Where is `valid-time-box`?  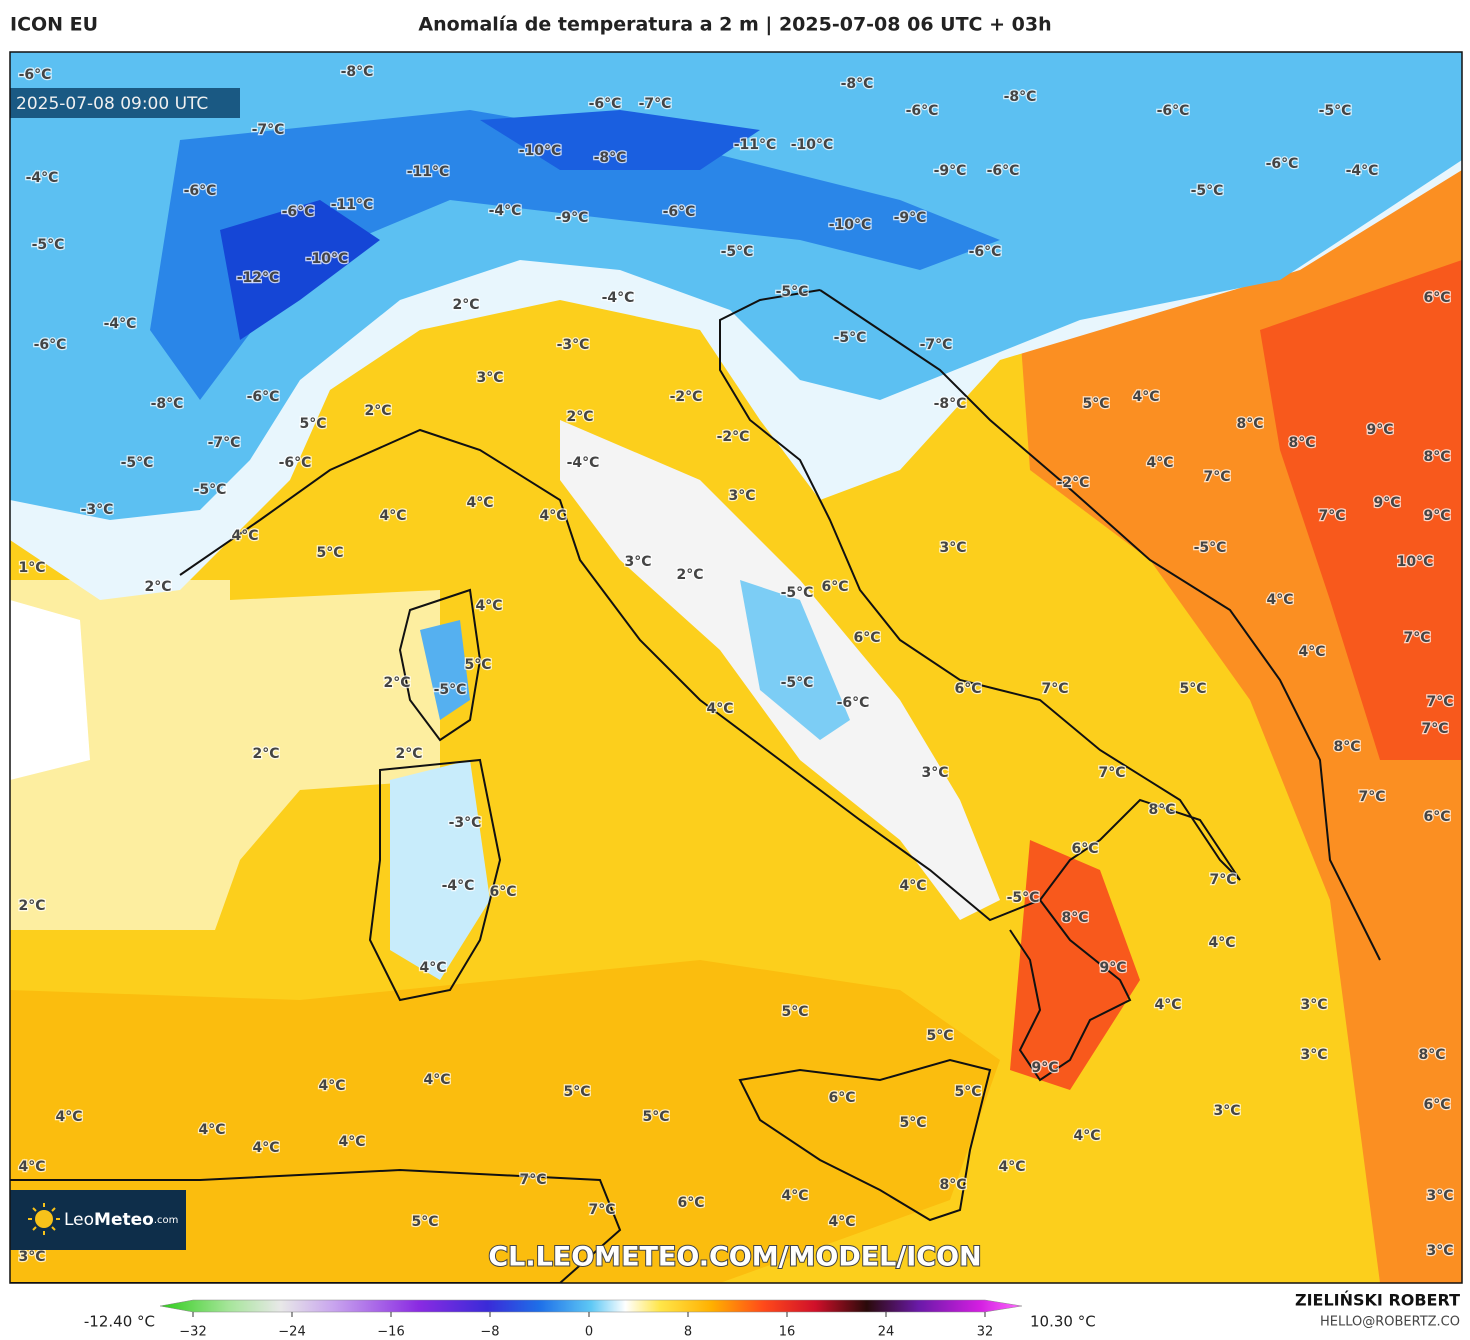 valid-time-box is located at coordinates (125, 103).